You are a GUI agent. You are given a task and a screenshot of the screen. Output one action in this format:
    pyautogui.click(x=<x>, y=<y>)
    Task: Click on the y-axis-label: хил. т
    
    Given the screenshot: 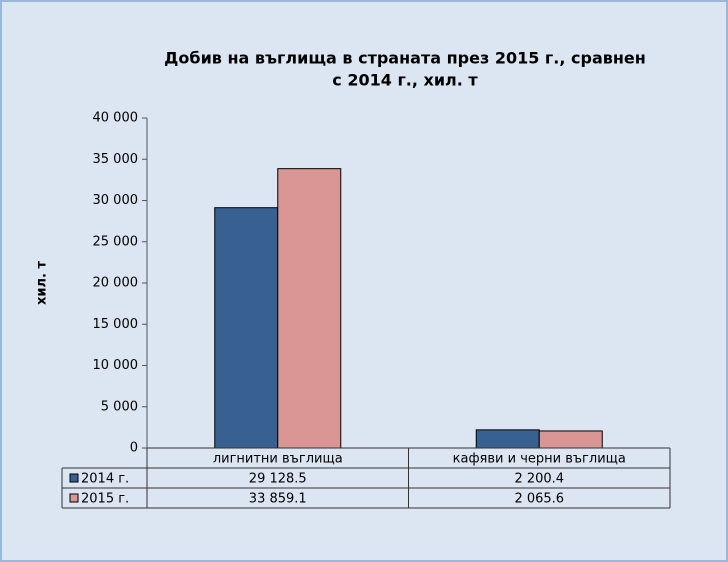 What is the action you would take?
    pyautogui.click(x=42, y=283)
    